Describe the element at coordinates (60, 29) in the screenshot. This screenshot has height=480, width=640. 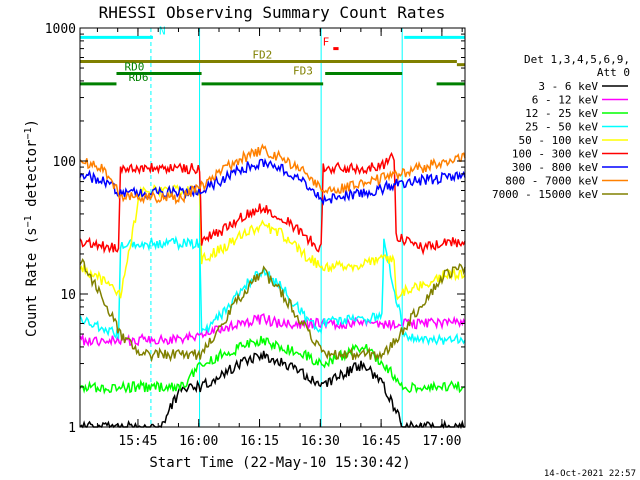
I see `y-tick-label-3: 1000` at that location.